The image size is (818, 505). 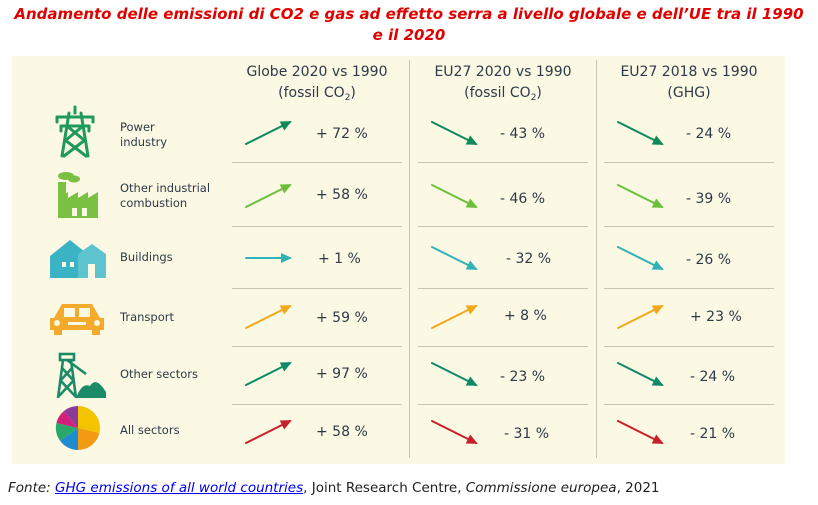 What do you see at coordinates (78, 259) in the screenshot?
I see `house-icon` at bounding box center [78, 259].